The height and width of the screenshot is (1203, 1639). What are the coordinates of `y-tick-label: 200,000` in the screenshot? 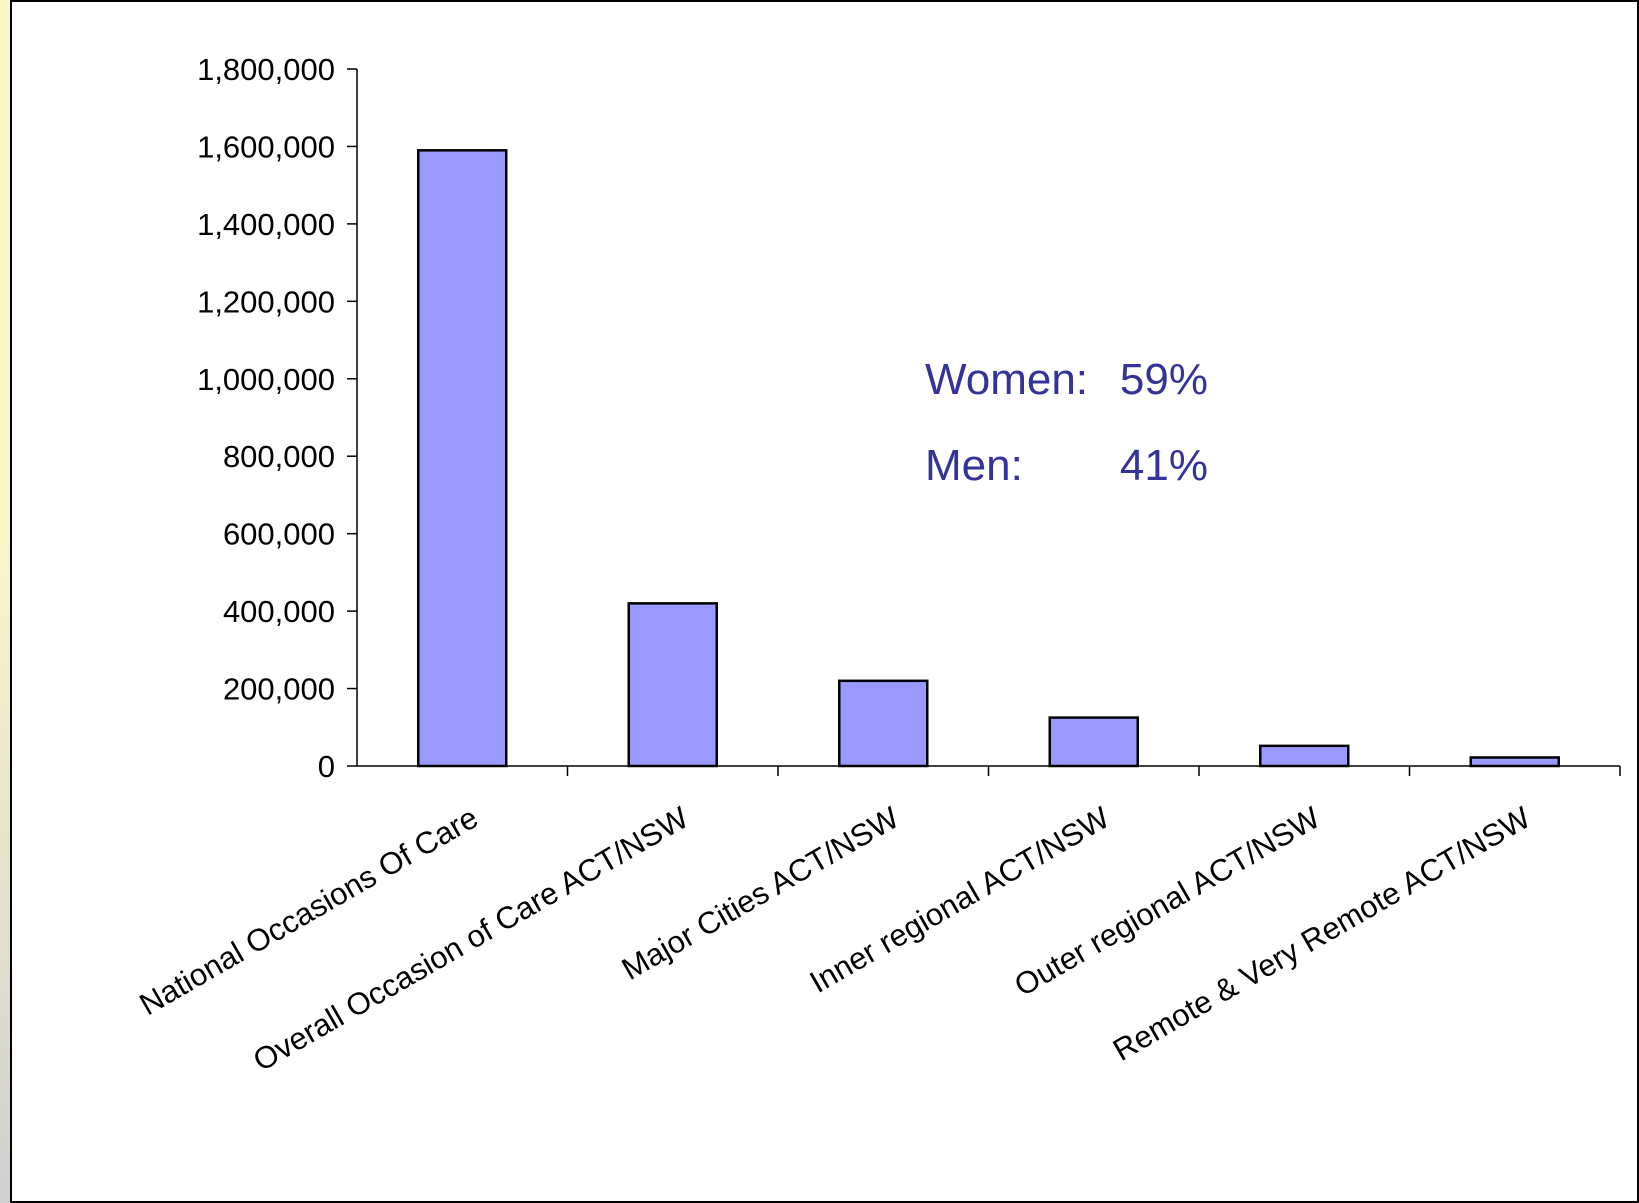 It's located at (279, 689).